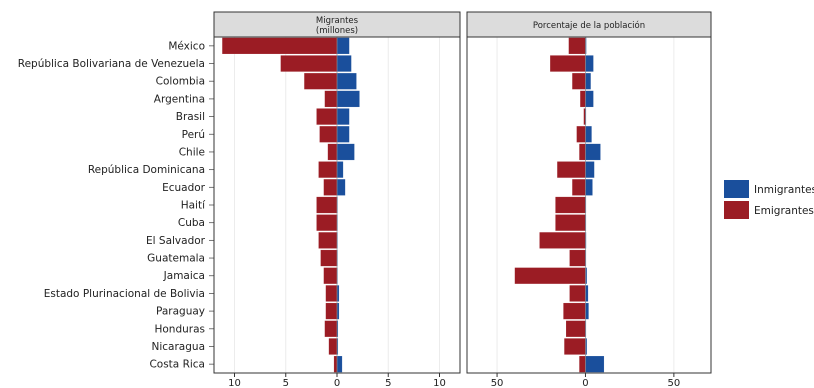 This screenshot has height=388, width=814. What do you see at coordinates (784, 190) in the screenshot?
I see `legend-label-inmigrantes: Inmigrantes` at bounding box center [784, 190].